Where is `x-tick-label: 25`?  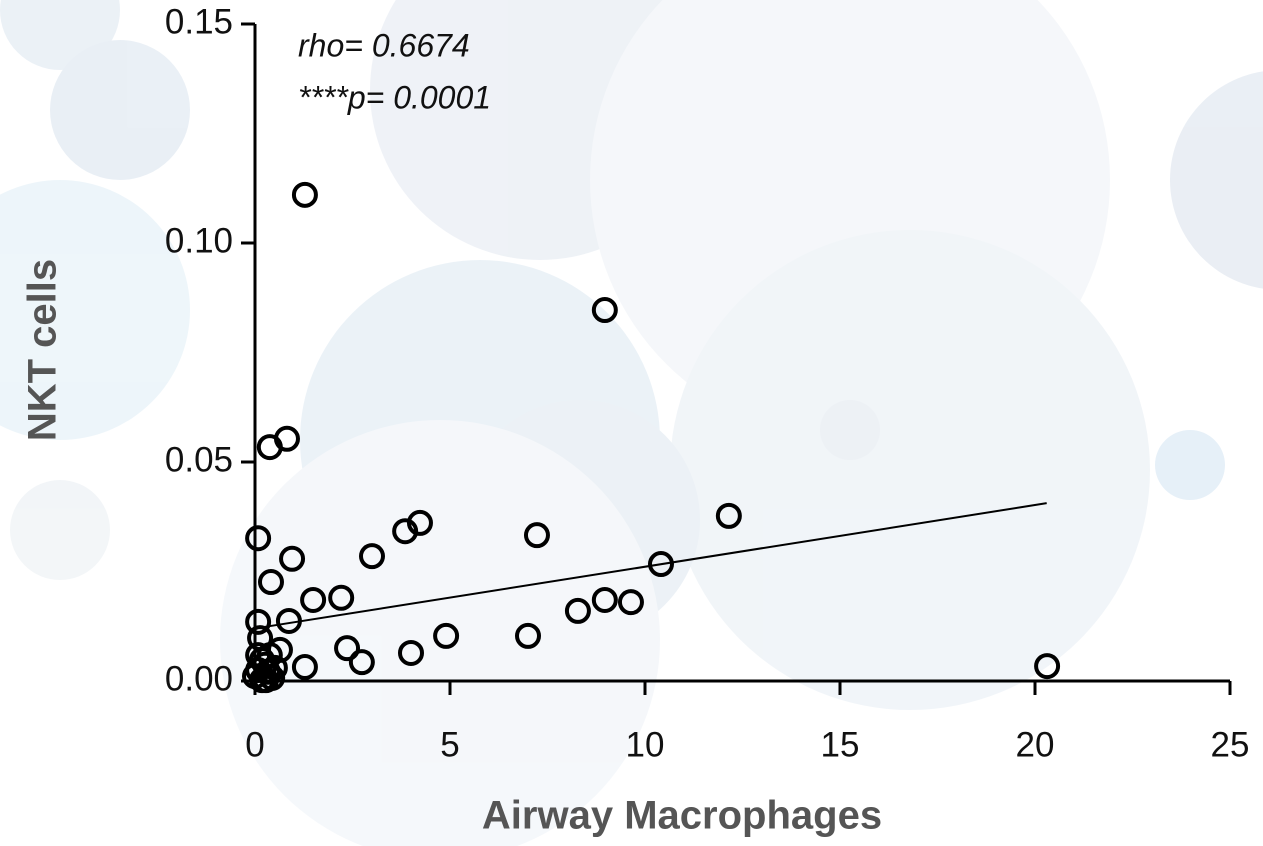
x-tick-label: 25 is located at coordinates (1230, 744).